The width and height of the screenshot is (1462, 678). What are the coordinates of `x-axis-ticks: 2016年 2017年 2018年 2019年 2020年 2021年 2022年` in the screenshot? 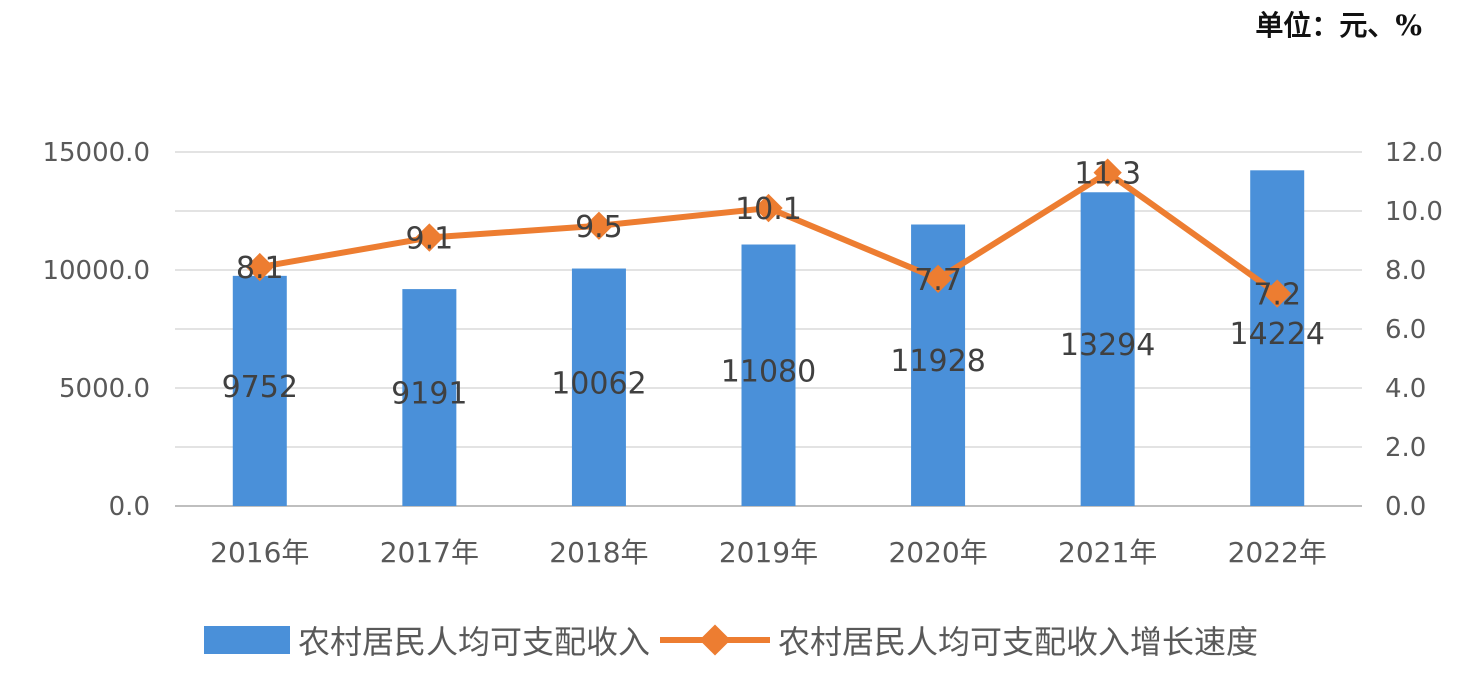 It's located at (768, 552).